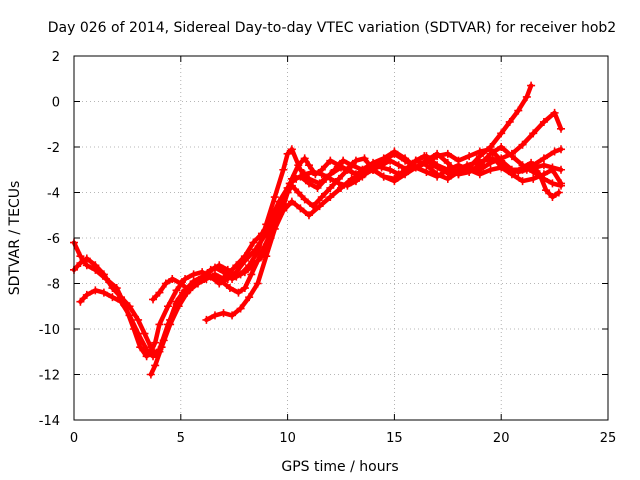 The width and height of the screenshot is (640, 480). What do you see at coordinates (53, 194) in the screenshot?
I see `y-tick-label: -4` at bounding box center [53, 194].